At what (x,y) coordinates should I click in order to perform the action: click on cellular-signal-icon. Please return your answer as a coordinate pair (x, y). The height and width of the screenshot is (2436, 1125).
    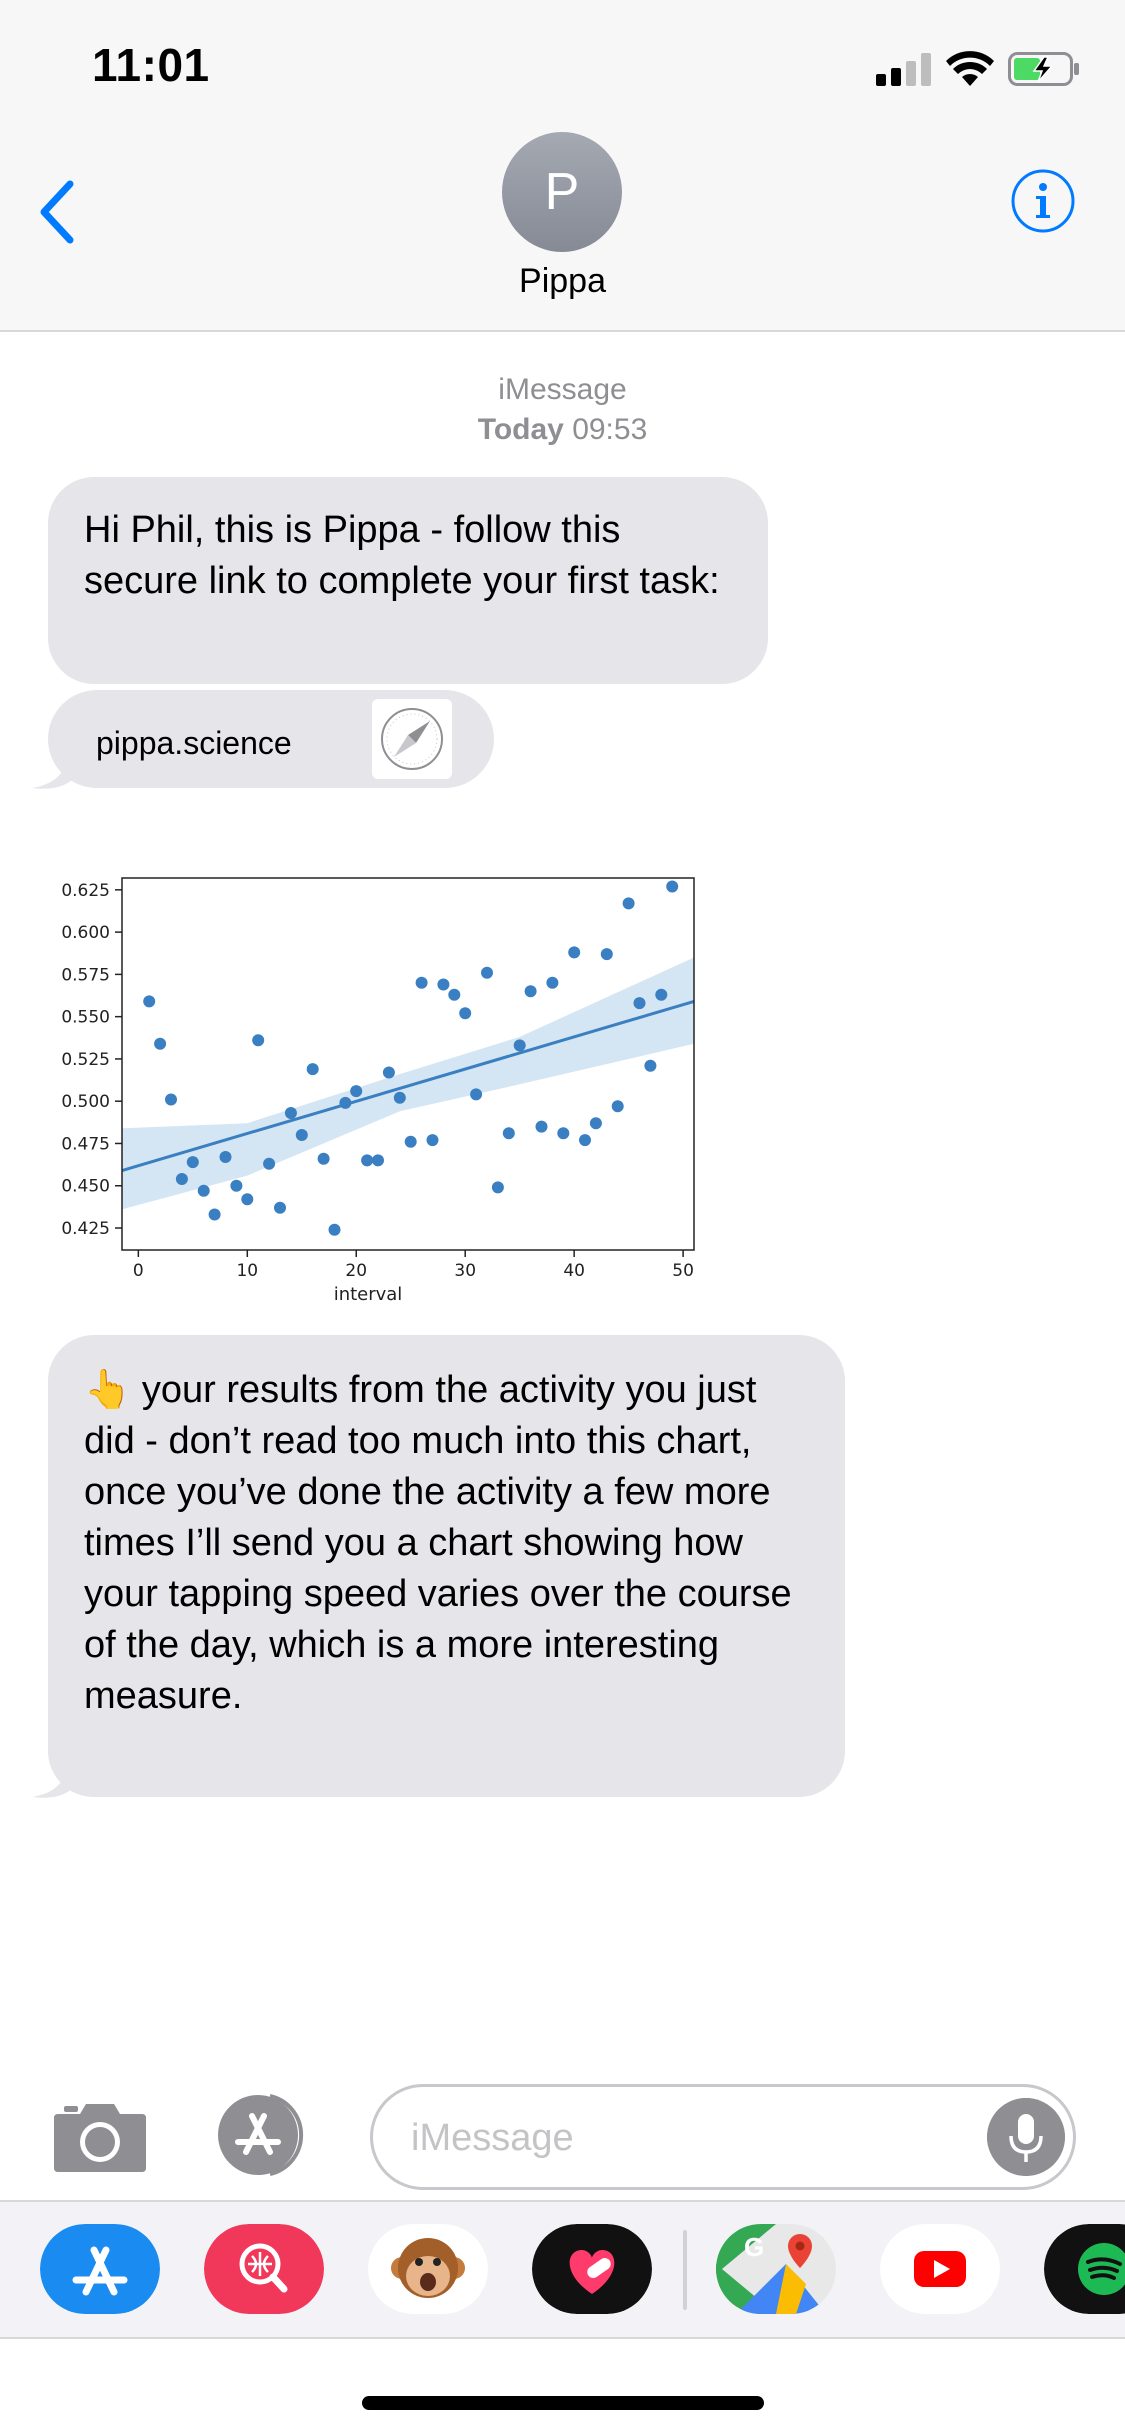
    Looking at the image, I should click on (904, 69).